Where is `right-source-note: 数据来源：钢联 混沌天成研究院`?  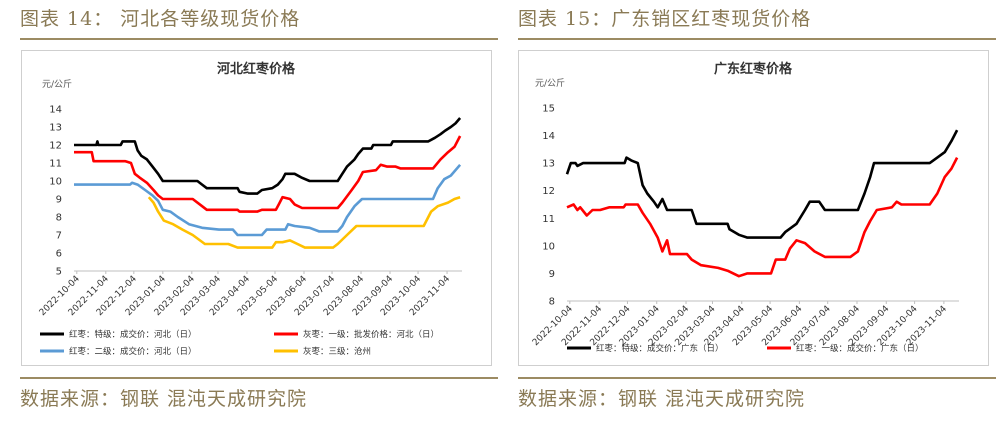
right-source-note: 数据来源：钢联 混沌天成研究院 is located at coordinates (662, 399).